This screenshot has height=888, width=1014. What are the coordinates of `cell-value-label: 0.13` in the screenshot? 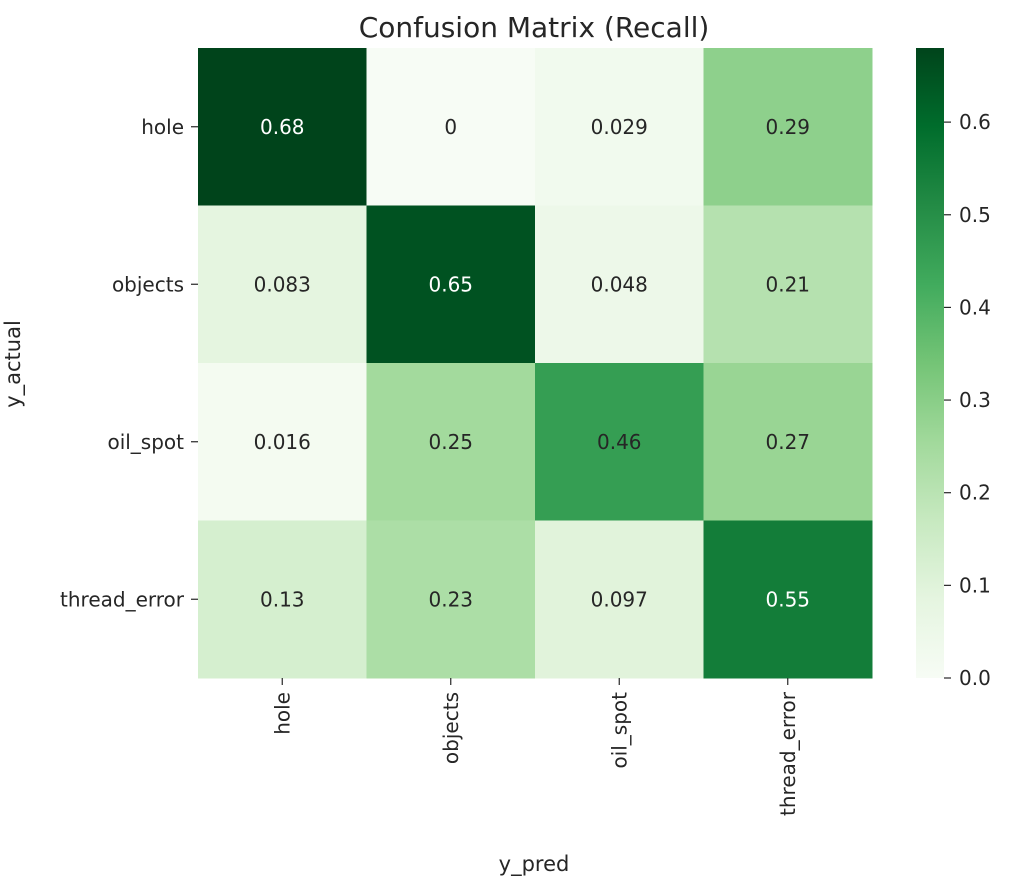 It's located at (282, 599).